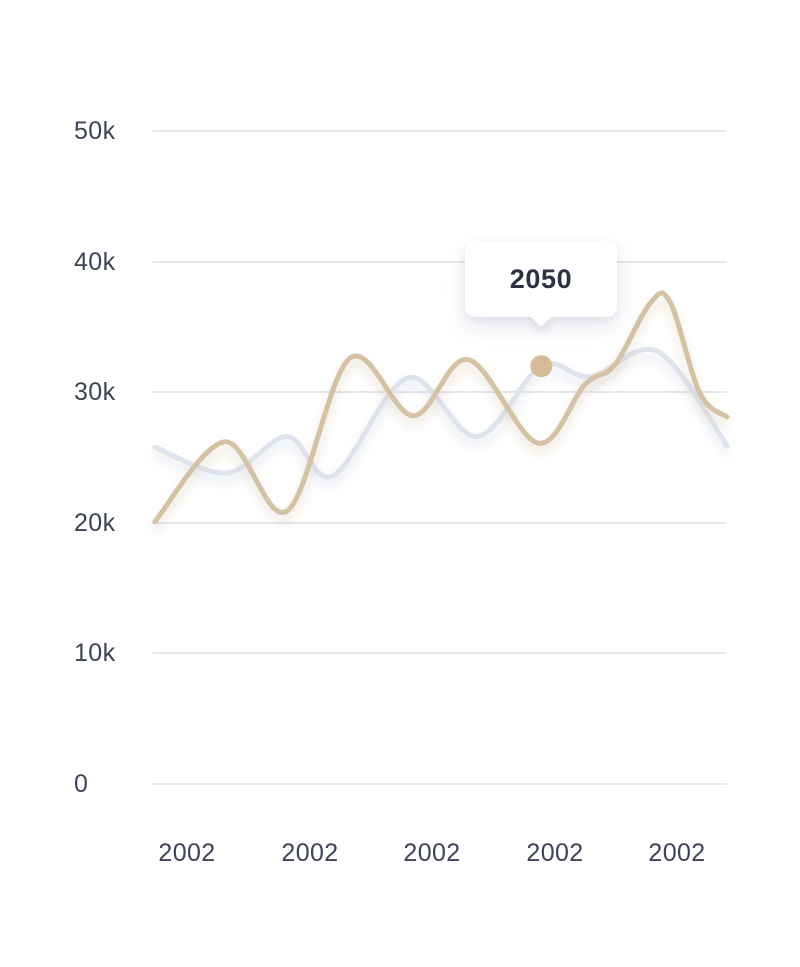 The width and height of the screenshot is (800, 967). What do you see at coordinates (677, 852) in the screenshot?
I see `x-axis-tick-5: 2002` at bounding box center [677, 852].